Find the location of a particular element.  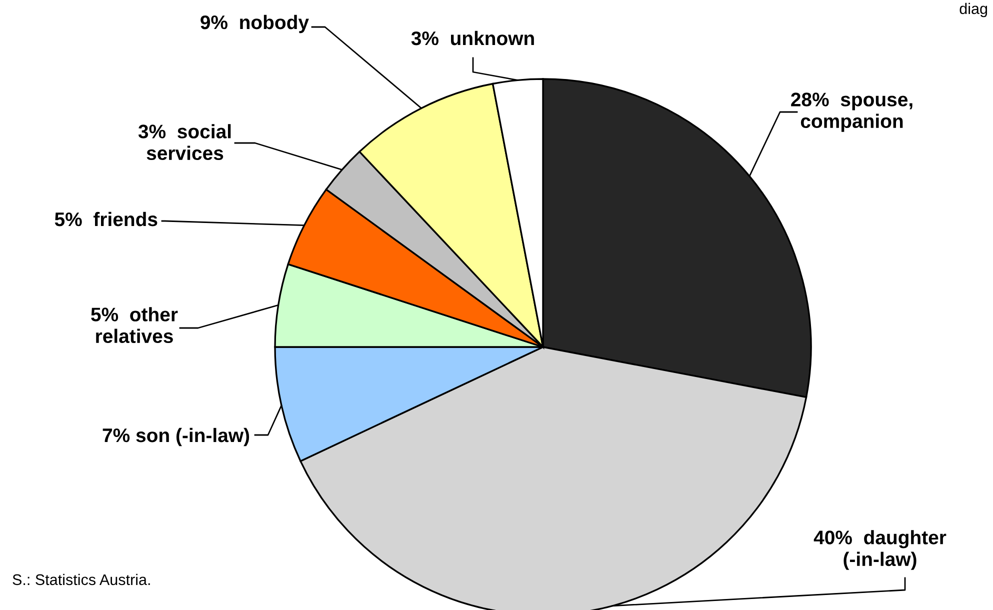

slice-label: 40% daughter (-in-law) is located at coordinates (880, 550).